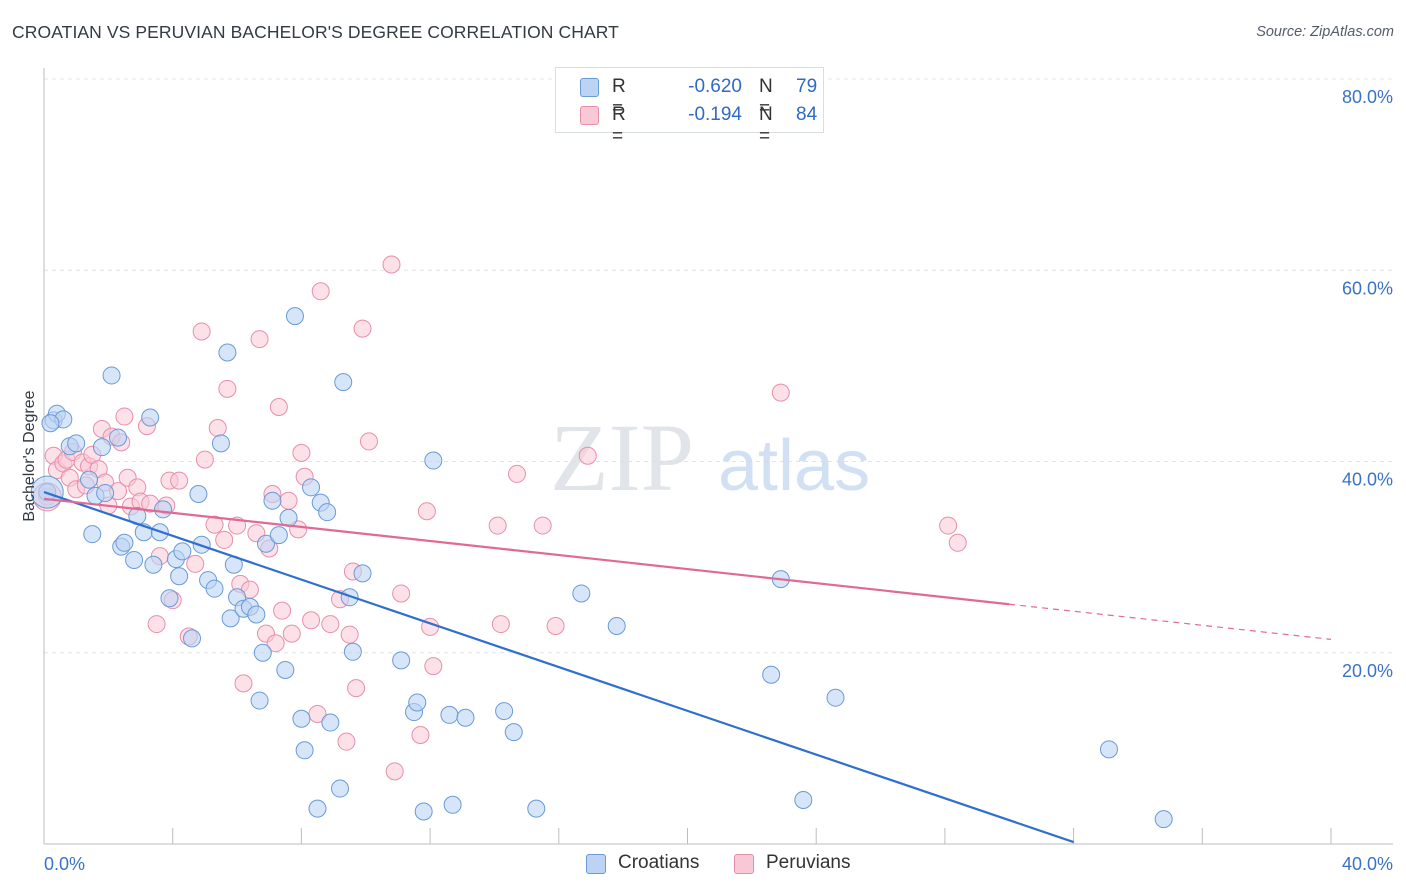 The width and height of the screenshot is (1406, 892). What do you see at coordinates (1367, 864) in the screenshot?
I see `x-tick-label-max: 40.0%` at bounding box center [1367, 864].